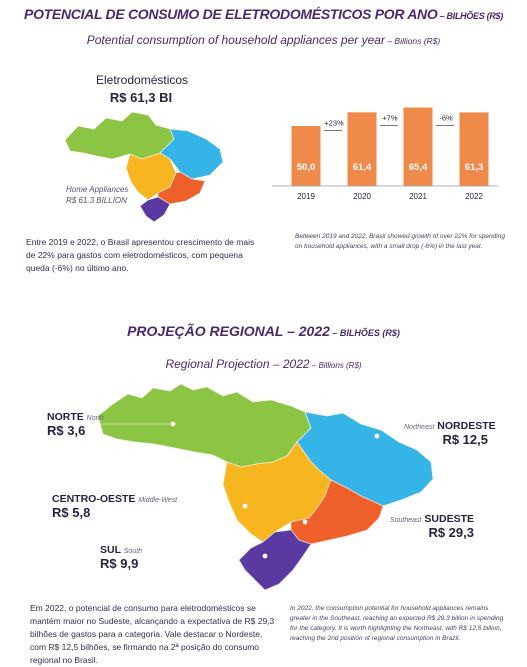  I want to click on bar-value-label: 61,3, so click(474, 167).